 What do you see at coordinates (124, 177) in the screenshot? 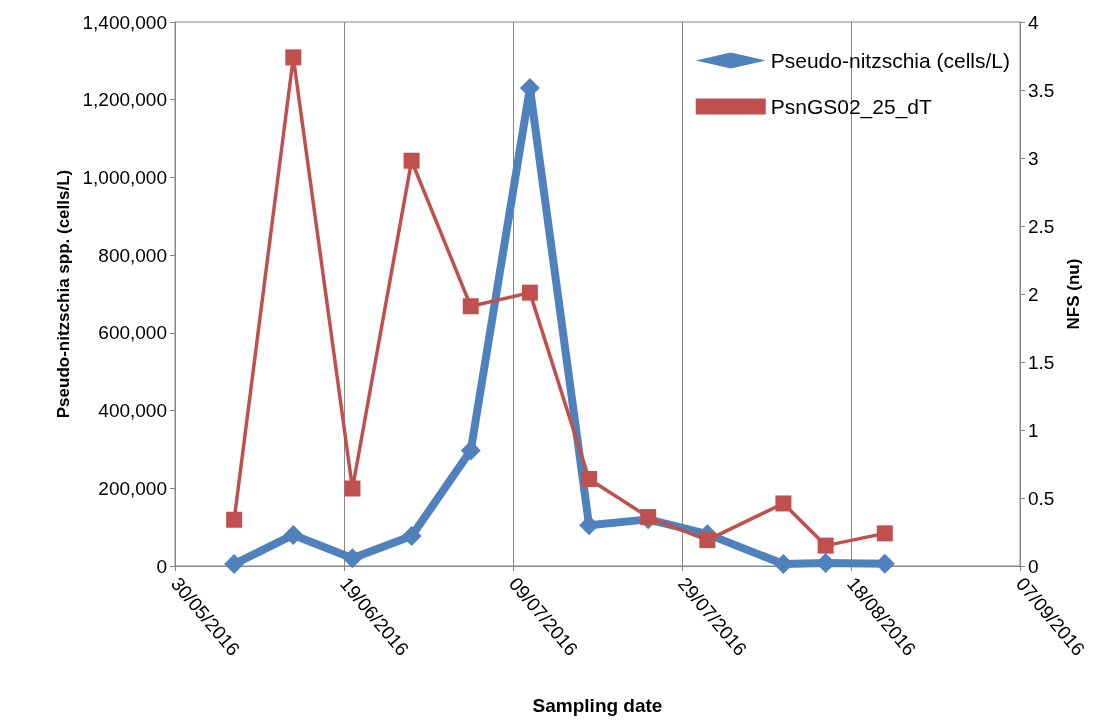
I see `y-tick-label: 1,000,000` at bounding box center [124, 177].